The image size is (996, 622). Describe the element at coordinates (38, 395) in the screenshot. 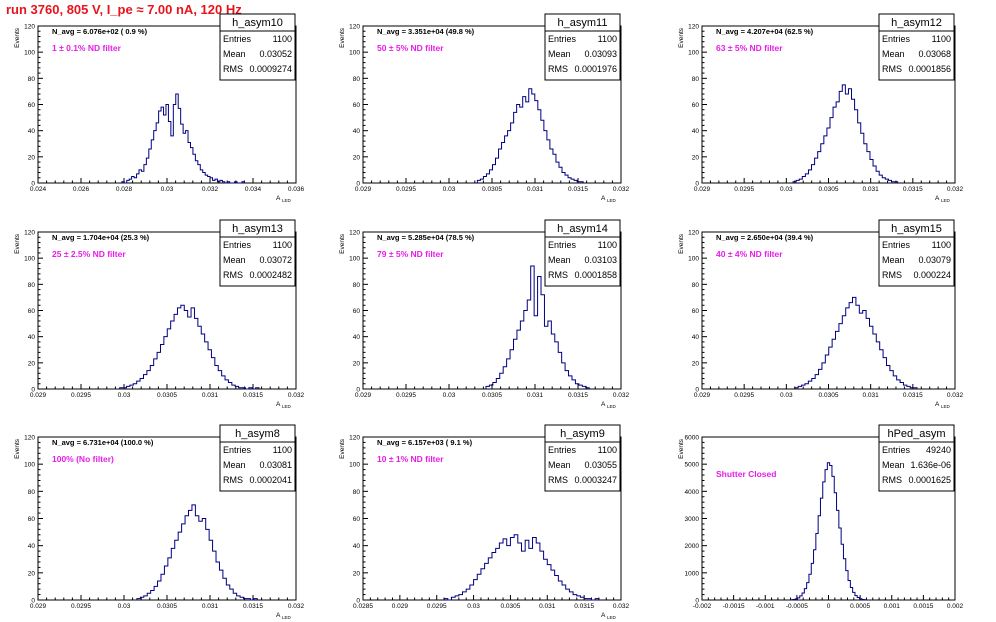

I see `x-tick-label: 0.029` at that location.